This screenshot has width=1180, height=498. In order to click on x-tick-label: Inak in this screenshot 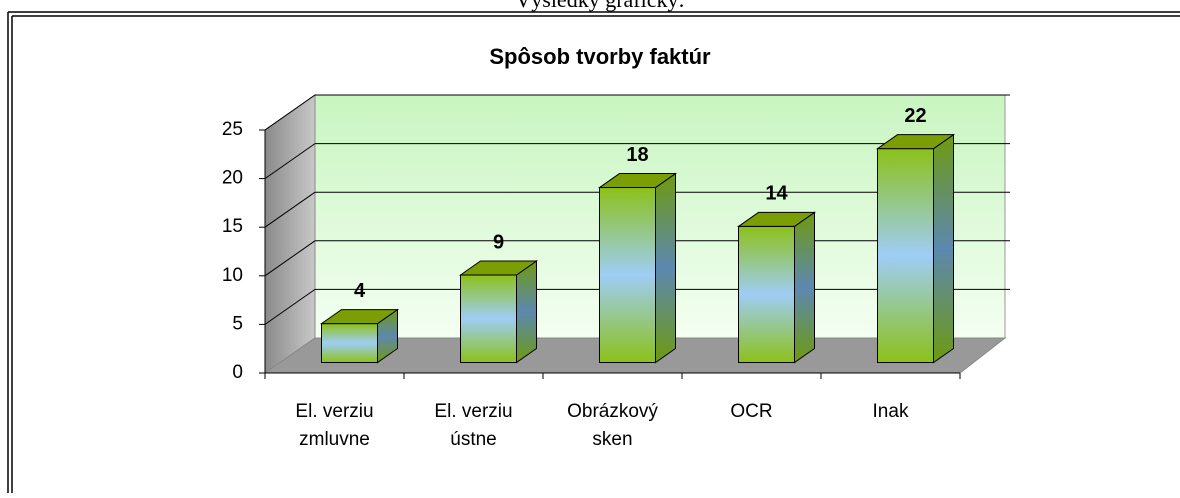, I will do `click(891, 411)`.